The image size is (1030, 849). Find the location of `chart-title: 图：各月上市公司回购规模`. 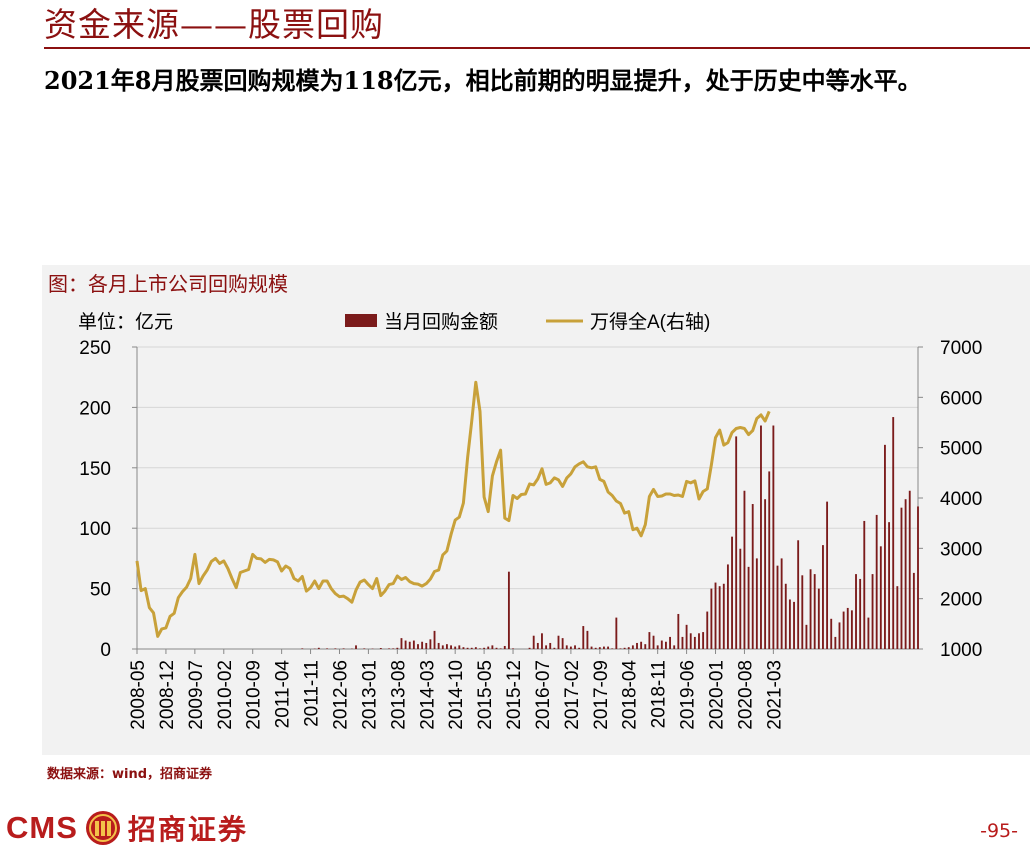

chart-title: 图：各月上市公司回购规模 is located at coordinates (168, 284).